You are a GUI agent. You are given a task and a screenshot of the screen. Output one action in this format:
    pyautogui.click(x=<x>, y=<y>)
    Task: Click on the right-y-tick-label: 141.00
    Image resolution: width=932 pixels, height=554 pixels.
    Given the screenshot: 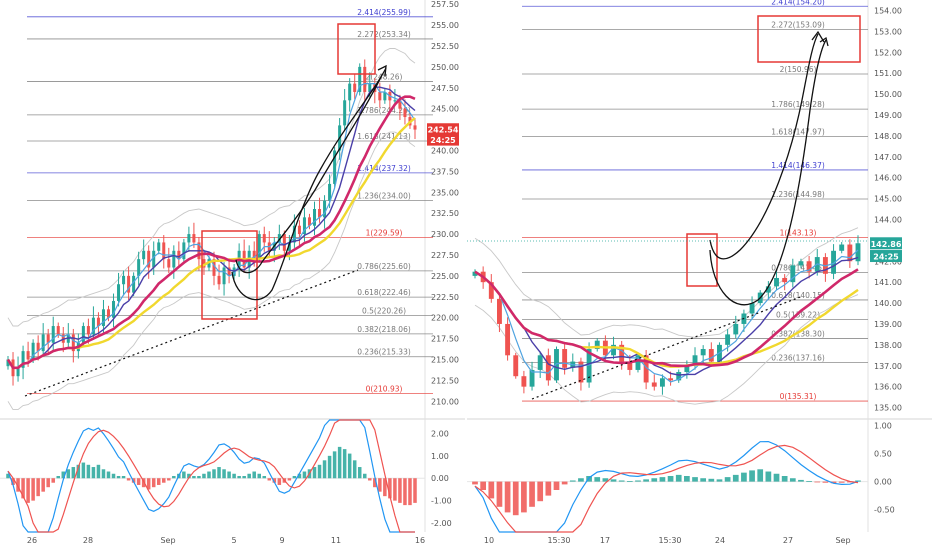 What is the action you would take?
    pyautogui.click(x=888, y=282)
    